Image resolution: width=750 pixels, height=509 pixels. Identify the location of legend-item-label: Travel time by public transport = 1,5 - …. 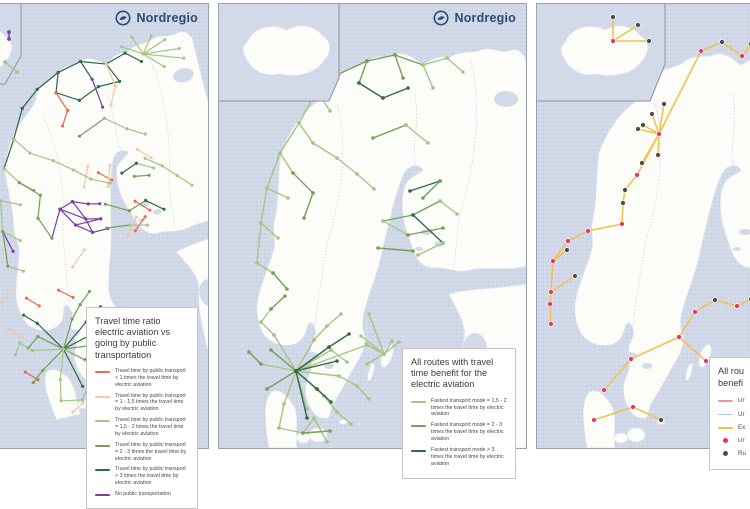
(150, 427).